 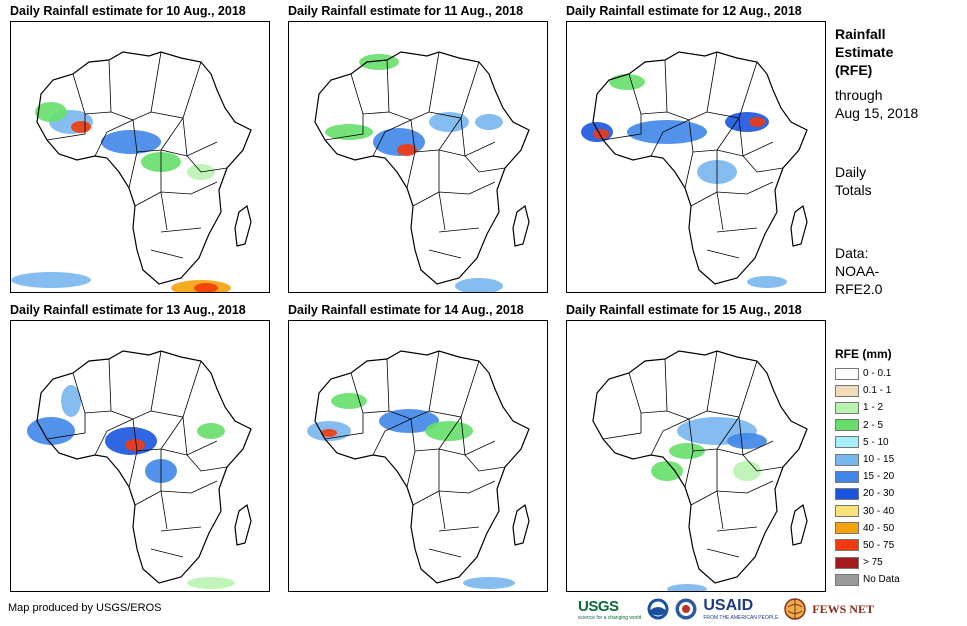 What do you see at coordinates (867, 562) in the screenshot?
I see `legend-item: > 75` at bounding box center [867, 562].